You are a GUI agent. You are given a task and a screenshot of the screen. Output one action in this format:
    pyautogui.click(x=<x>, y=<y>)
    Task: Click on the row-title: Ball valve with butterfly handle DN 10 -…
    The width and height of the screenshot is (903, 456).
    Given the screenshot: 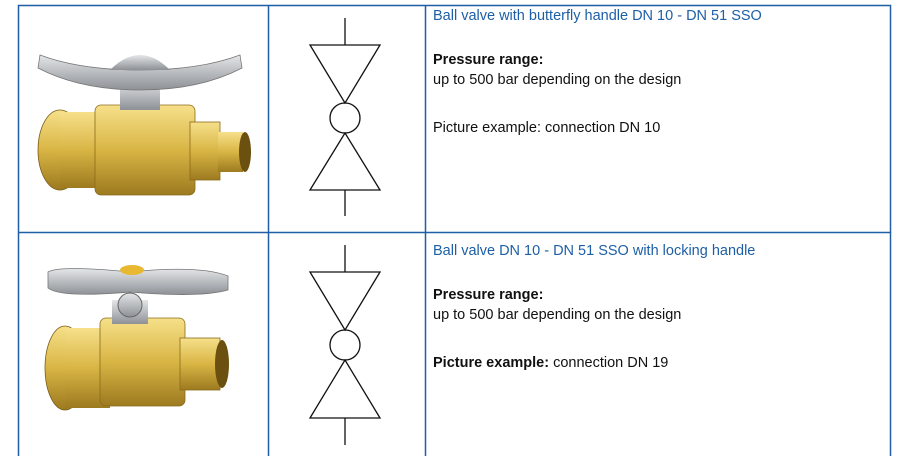 What is the action you would take?
    pyautogui.click(x=597, y=16)
    